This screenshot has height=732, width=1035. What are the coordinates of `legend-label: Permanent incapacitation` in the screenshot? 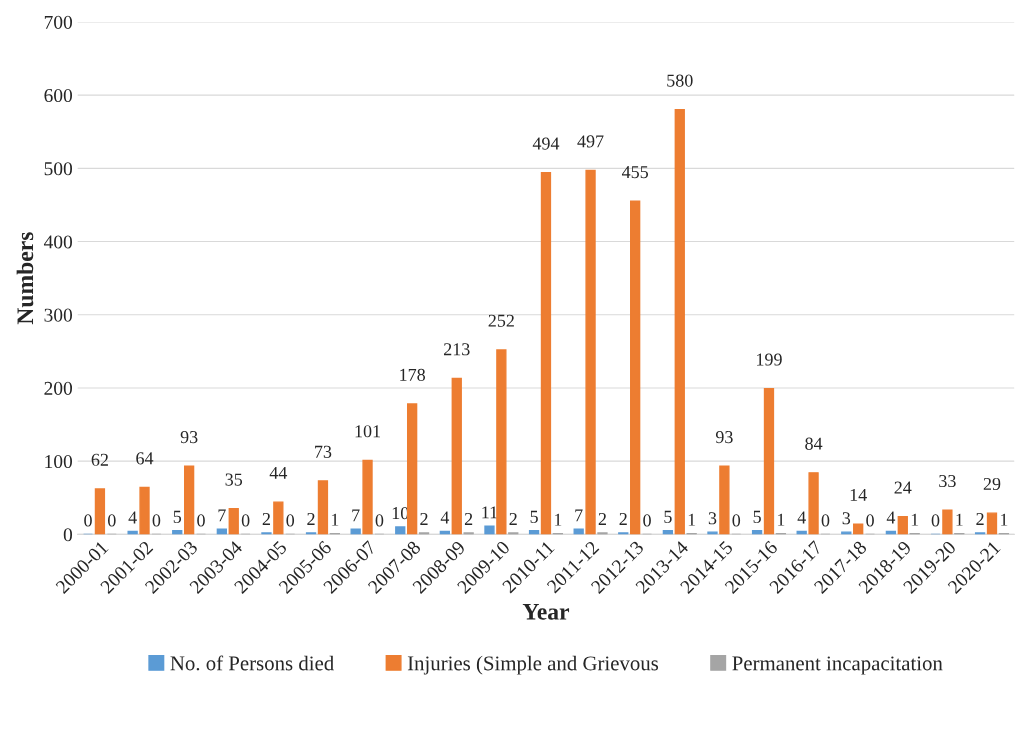 It's located at (837, 665).